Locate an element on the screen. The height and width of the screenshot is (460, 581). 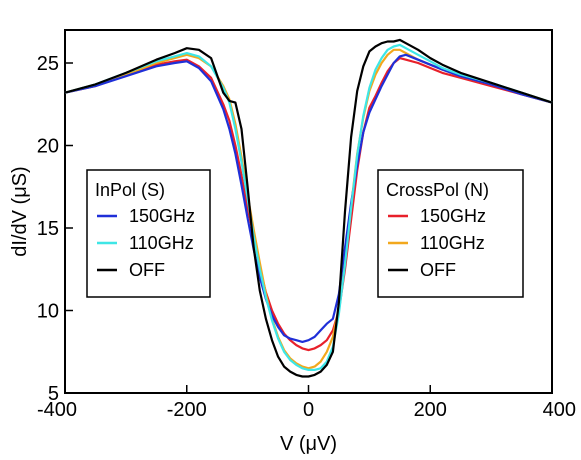
y-tick-label: 10 is located at coordinates (48, 312).